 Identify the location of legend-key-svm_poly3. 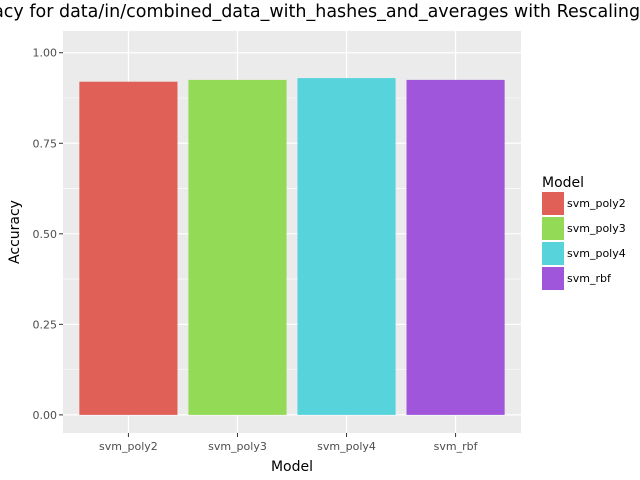
(553, 228).